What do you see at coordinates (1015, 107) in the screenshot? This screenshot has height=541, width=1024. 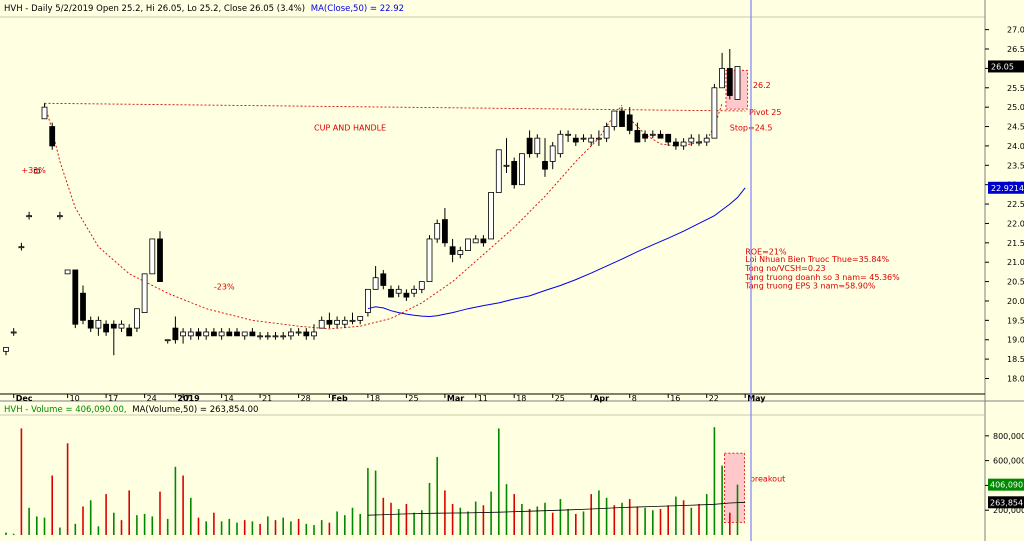 I see `price-y-tick-label: 25.0` at bounding box center [1015, 107].